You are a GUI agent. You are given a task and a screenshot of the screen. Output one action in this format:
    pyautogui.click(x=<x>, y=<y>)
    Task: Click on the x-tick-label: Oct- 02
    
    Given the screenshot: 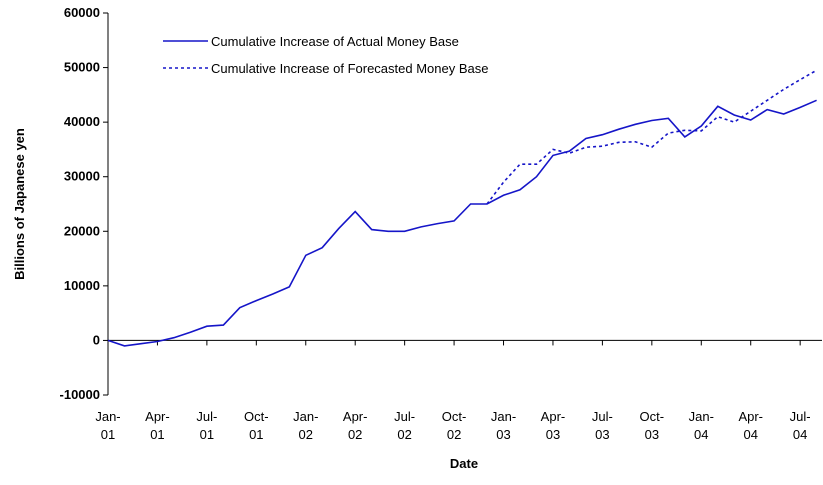 What is the action you would take?
    pyautogui.click(x=454, y=425)
    